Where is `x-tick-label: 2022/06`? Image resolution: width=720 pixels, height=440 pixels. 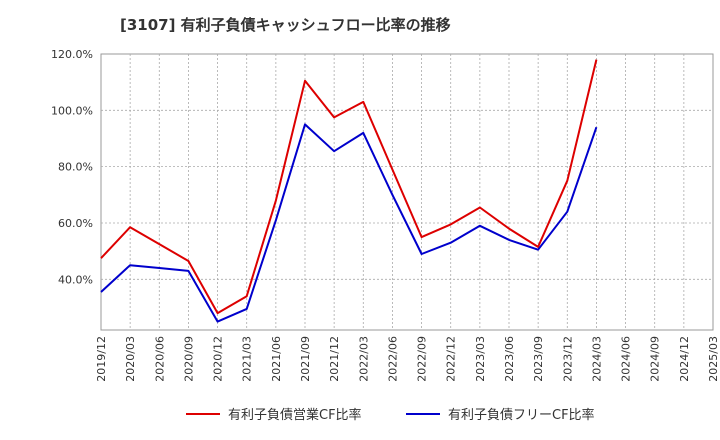
x-tick-label: 2022/06 is located at coordinates (392, 359).